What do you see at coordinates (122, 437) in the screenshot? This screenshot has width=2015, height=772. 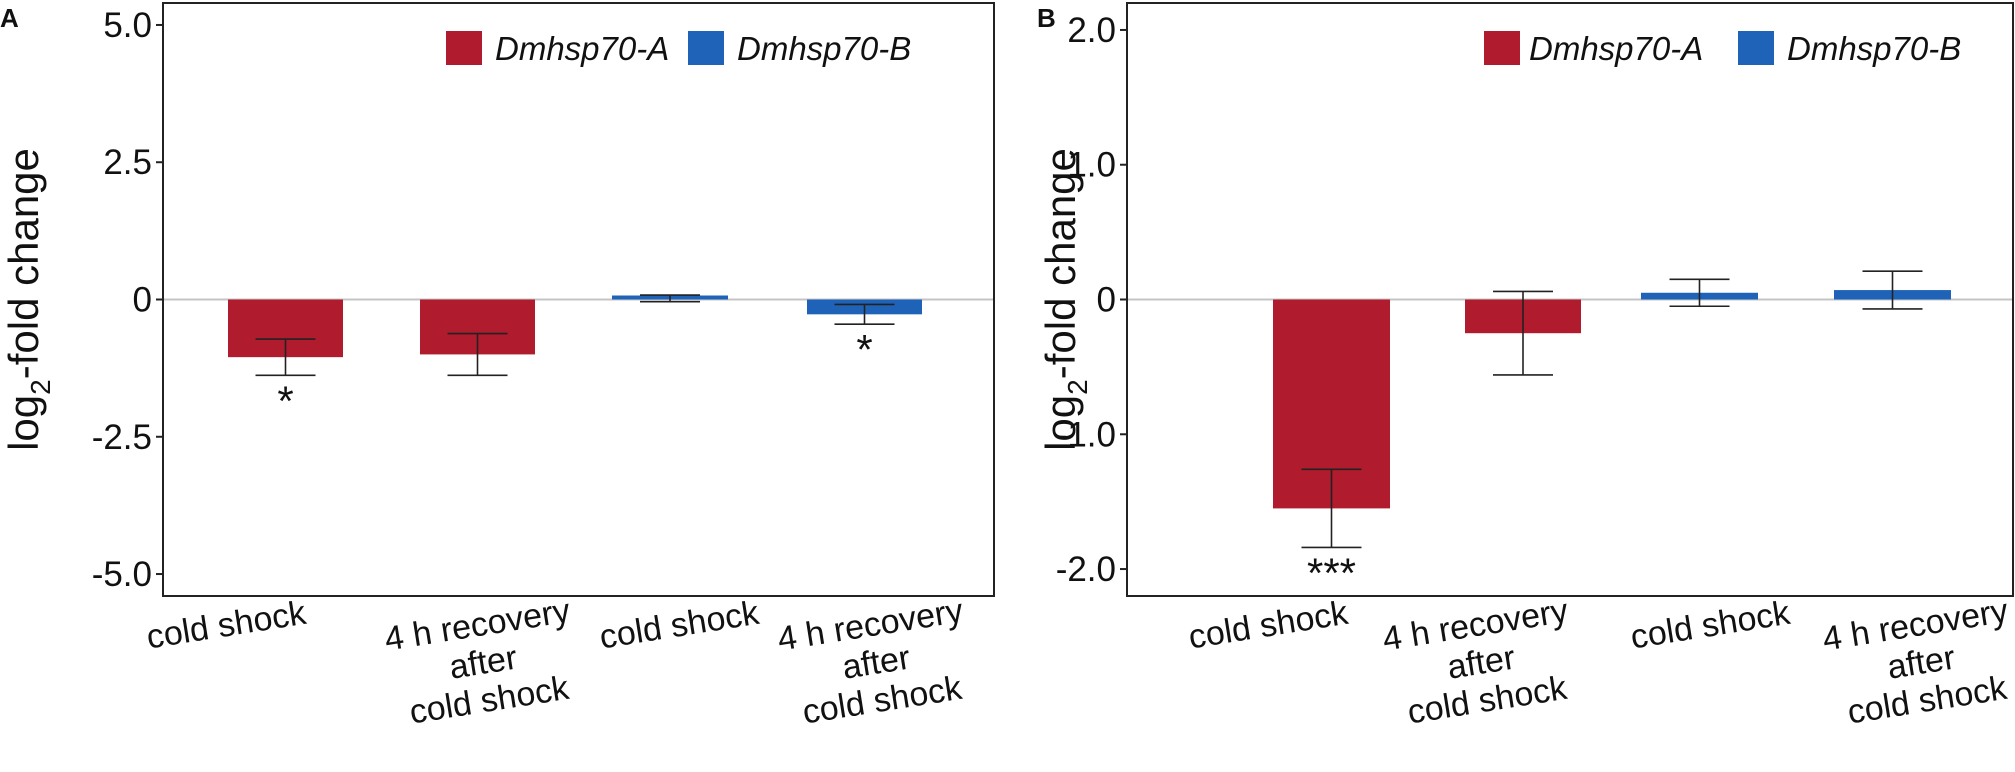 I see `y-tick-label: -2.5` at bounding box center [122, 437].